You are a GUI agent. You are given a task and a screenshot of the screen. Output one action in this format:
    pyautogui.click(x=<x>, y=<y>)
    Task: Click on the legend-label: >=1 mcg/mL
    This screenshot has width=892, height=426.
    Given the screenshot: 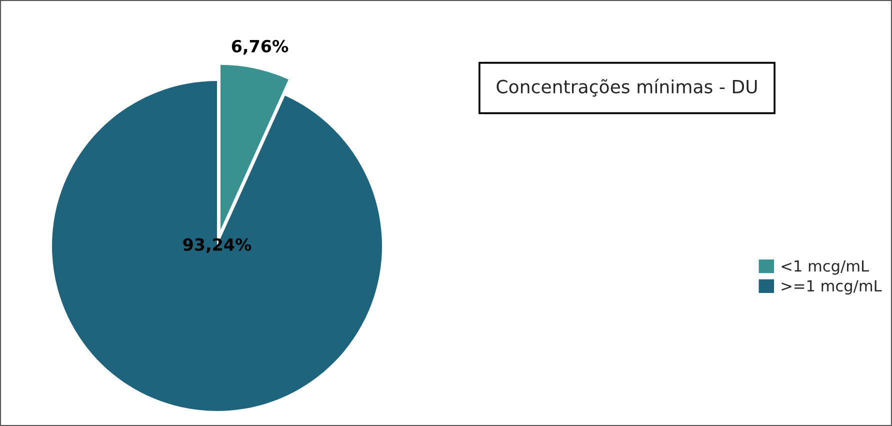 What is the action you would take?
    pyautogui.click(x=832, y=287)
    